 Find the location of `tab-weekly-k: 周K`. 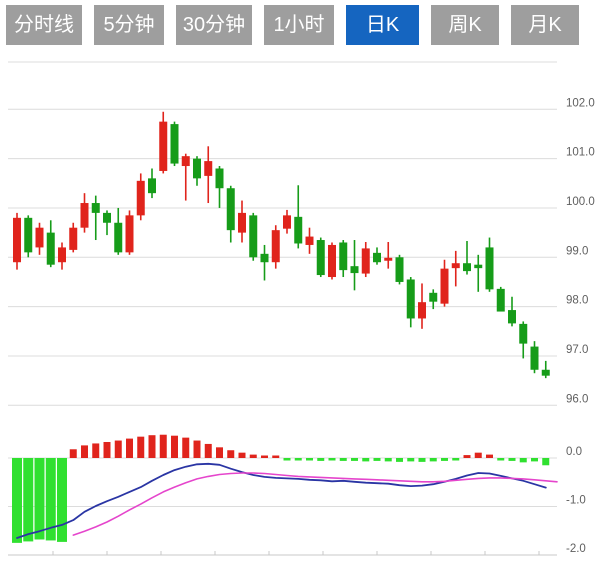

tab-weekly-k: 周K is located at coordinates (465, 25).